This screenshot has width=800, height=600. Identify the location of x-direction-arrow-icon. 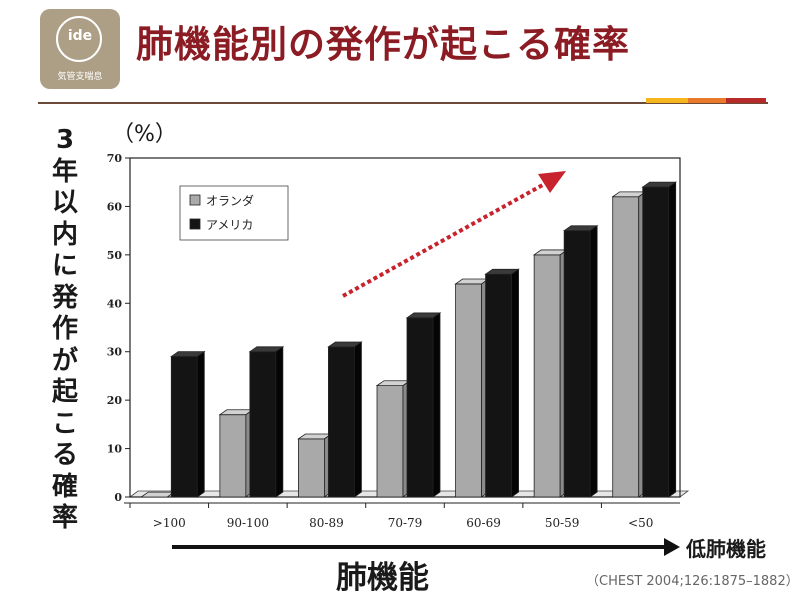
(672, 547).